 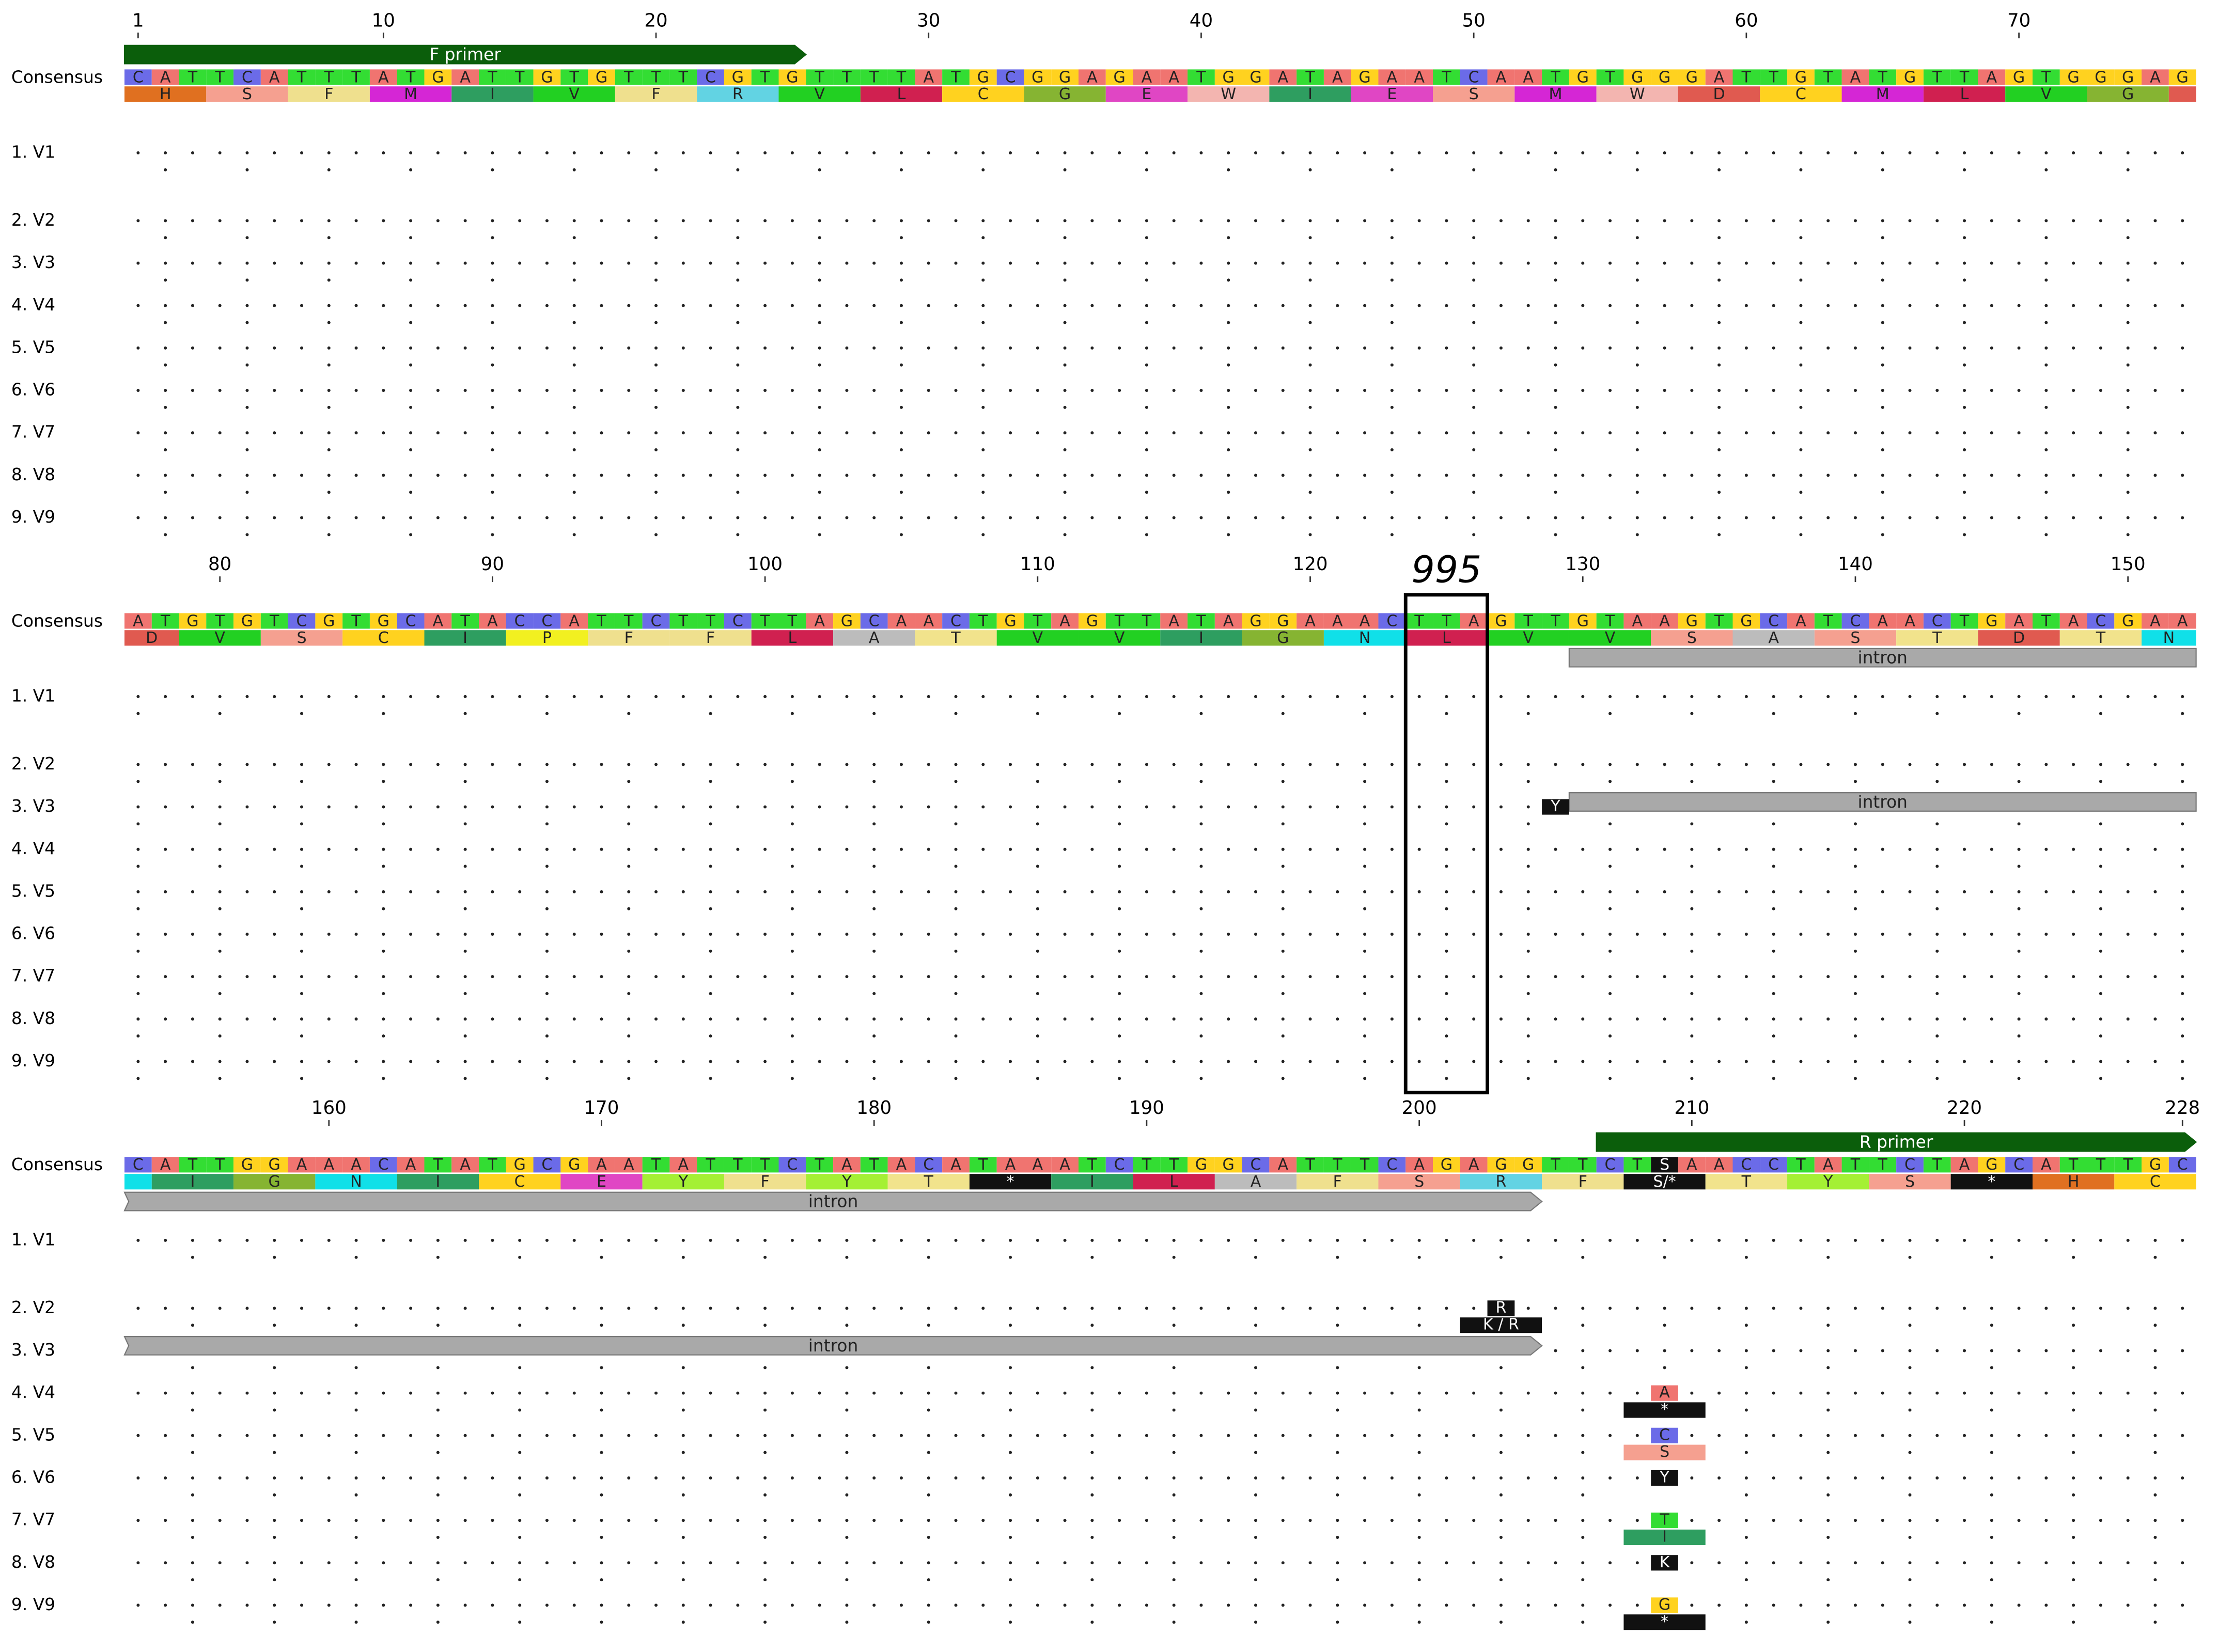 What do you see at coordinates (301, 638) in the screenshot?
I see `amino-acid-letter: S` at bounding box center [301, 638].